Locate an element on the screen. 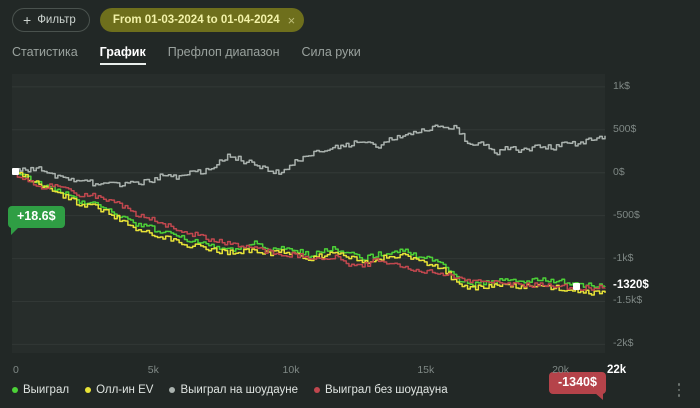  legend-item-vyigral-na-shoudaune: Выиграл на шоудауне is located at coordinates (233, 390).